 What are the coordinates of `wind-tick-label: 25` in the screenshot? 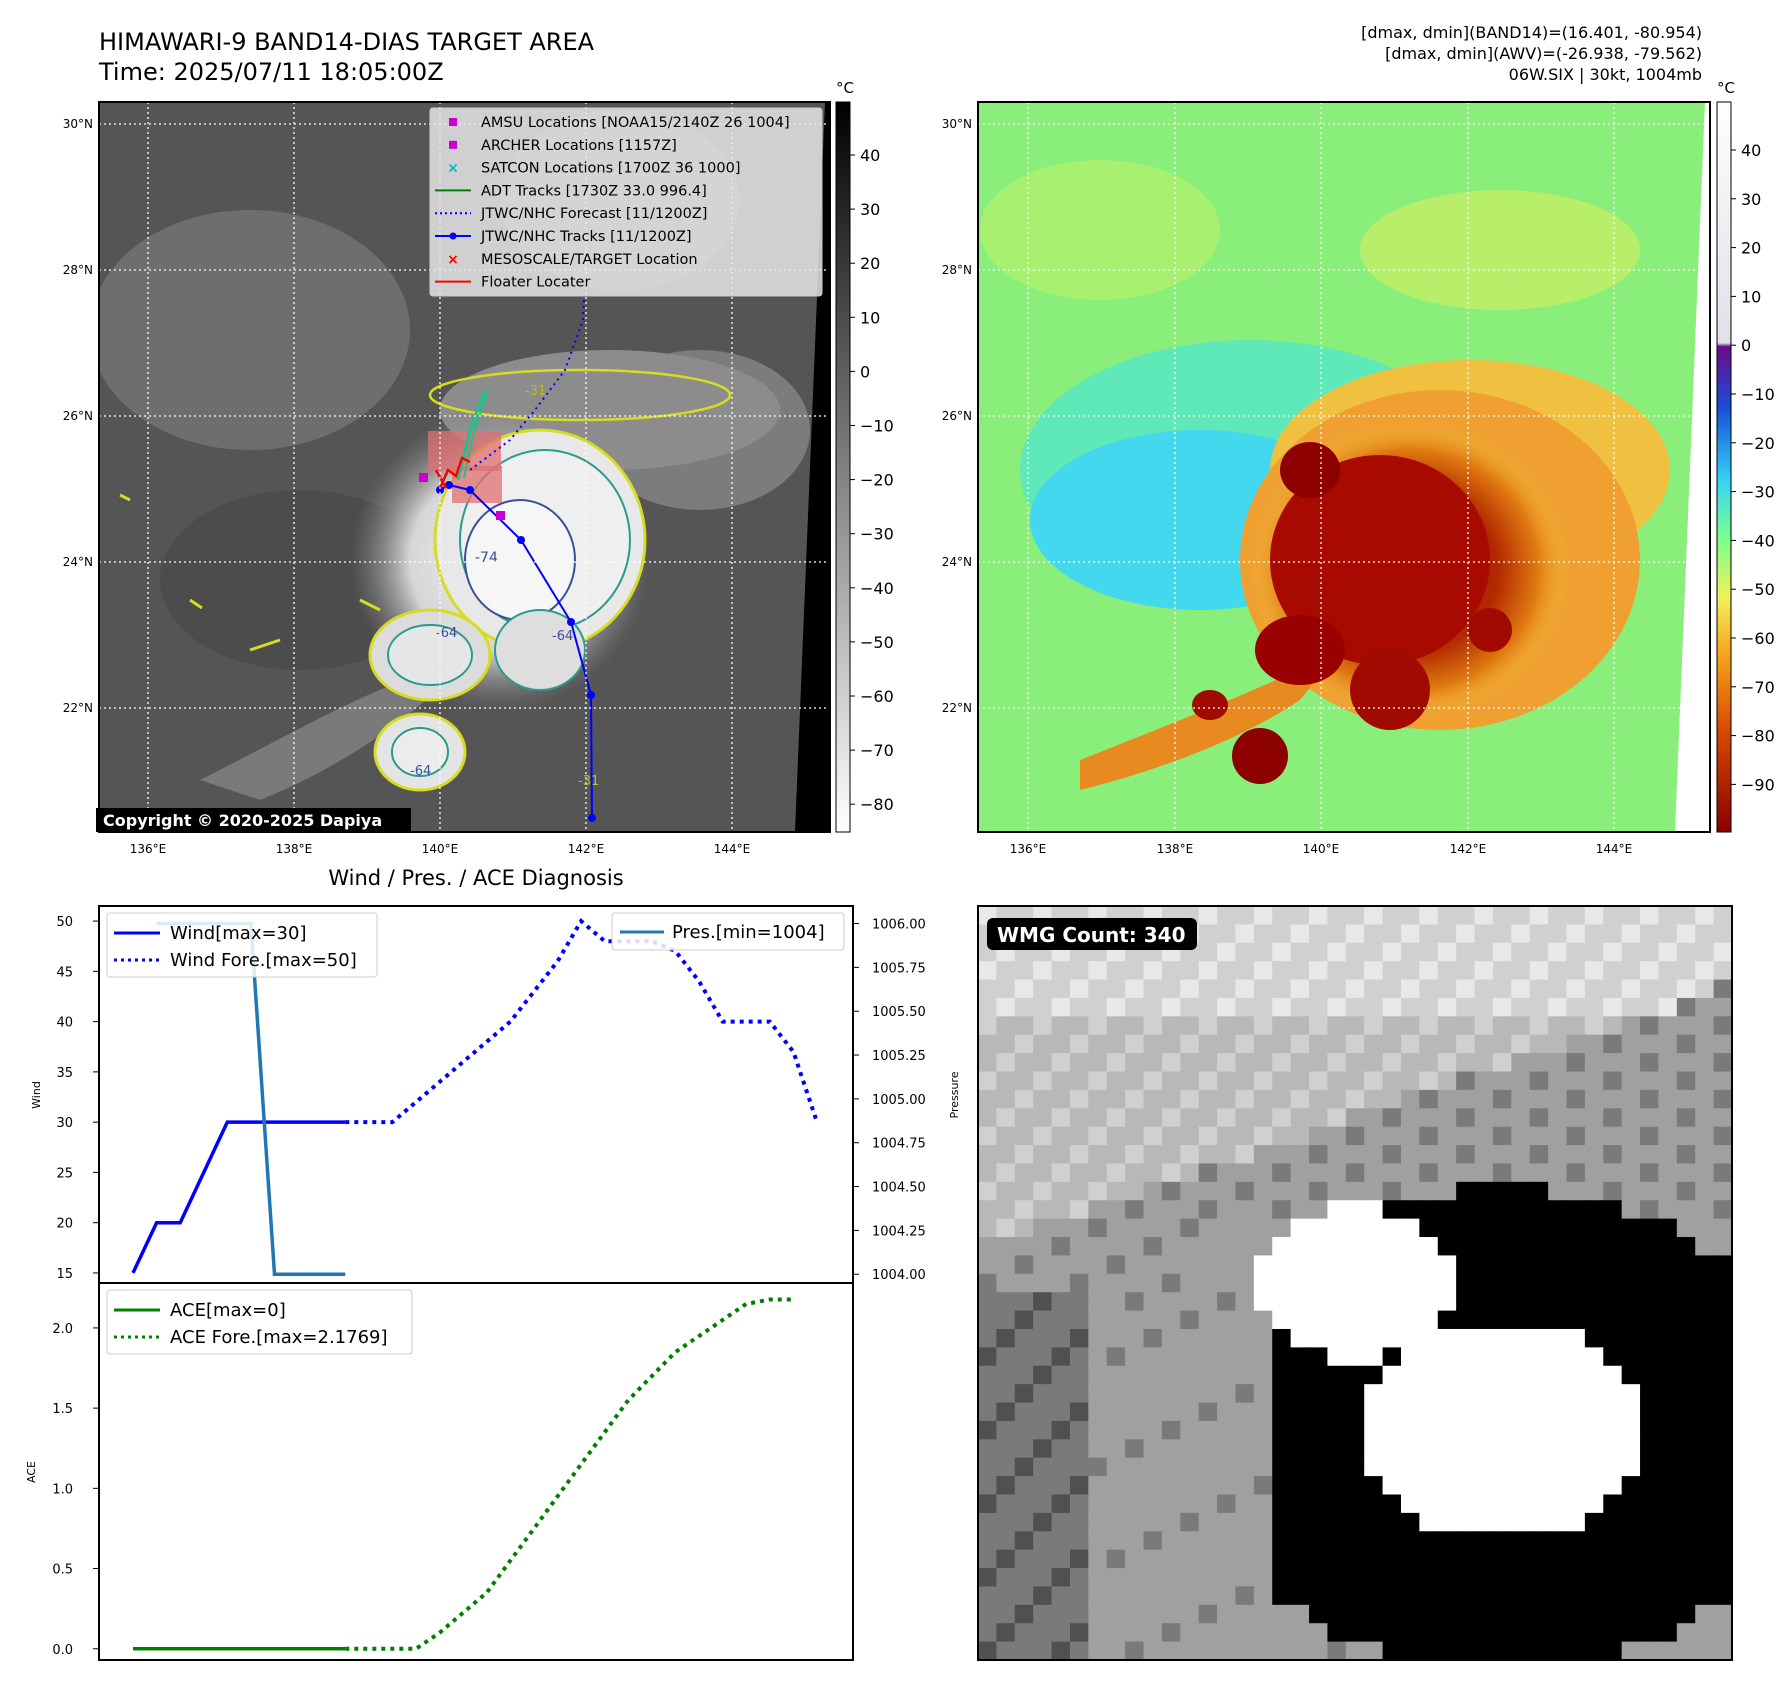 It's located at (64, 1173).